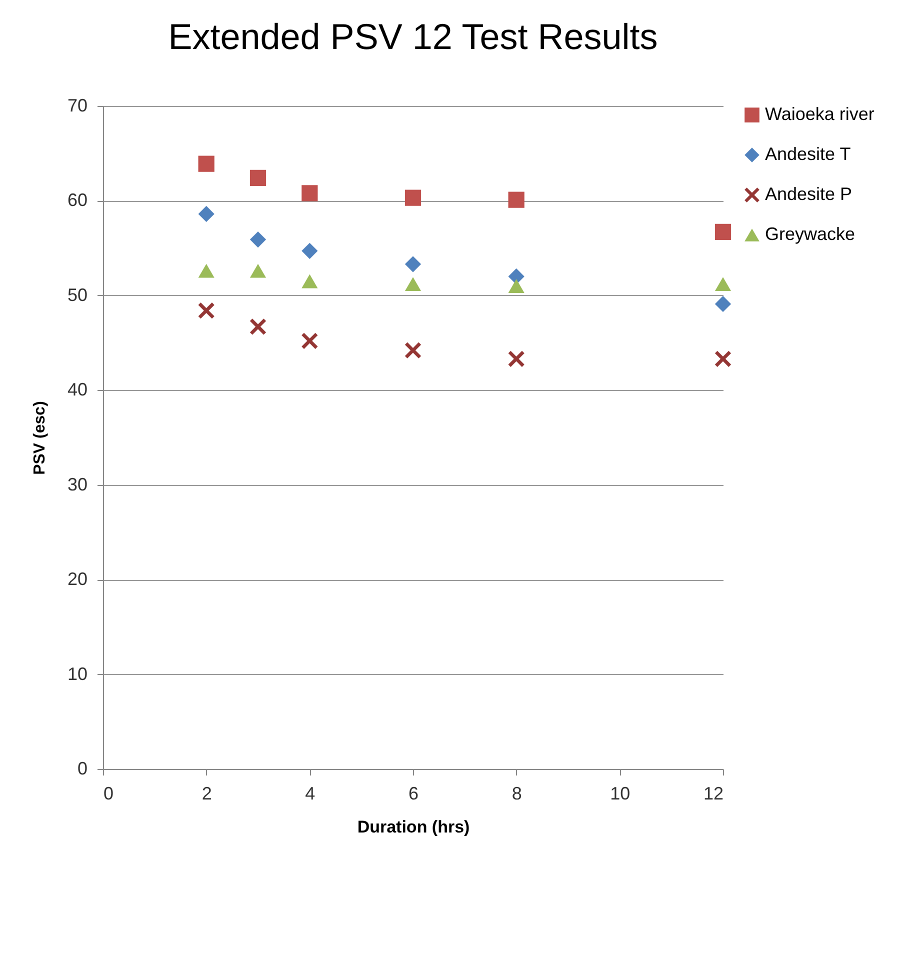 This screenshot has height=966, width=901. What do you see at coordinates (82, 768) in the screenshot?
I see `y-tick-label: 0` at bounding box center [82, 768].